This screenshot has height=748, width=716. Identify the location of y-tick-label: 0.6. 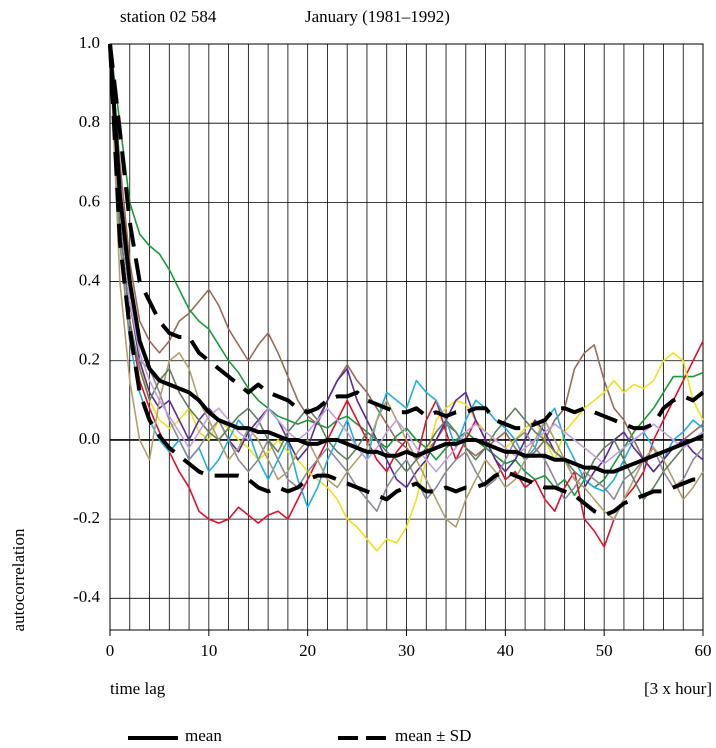
(89, 200).